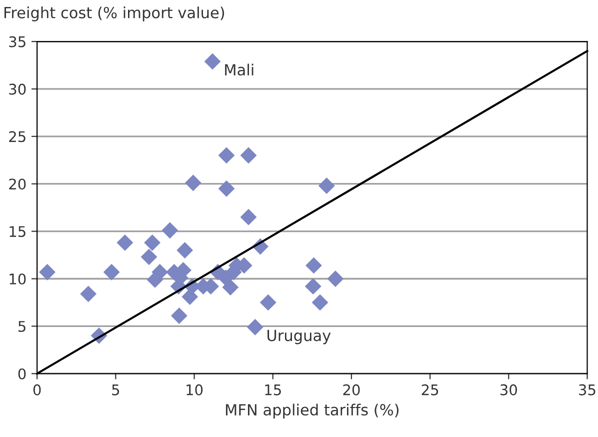 The image size is (598, 437). I want to click on x-axis-title: MFN applied tariffs (%), so click(312, 411).